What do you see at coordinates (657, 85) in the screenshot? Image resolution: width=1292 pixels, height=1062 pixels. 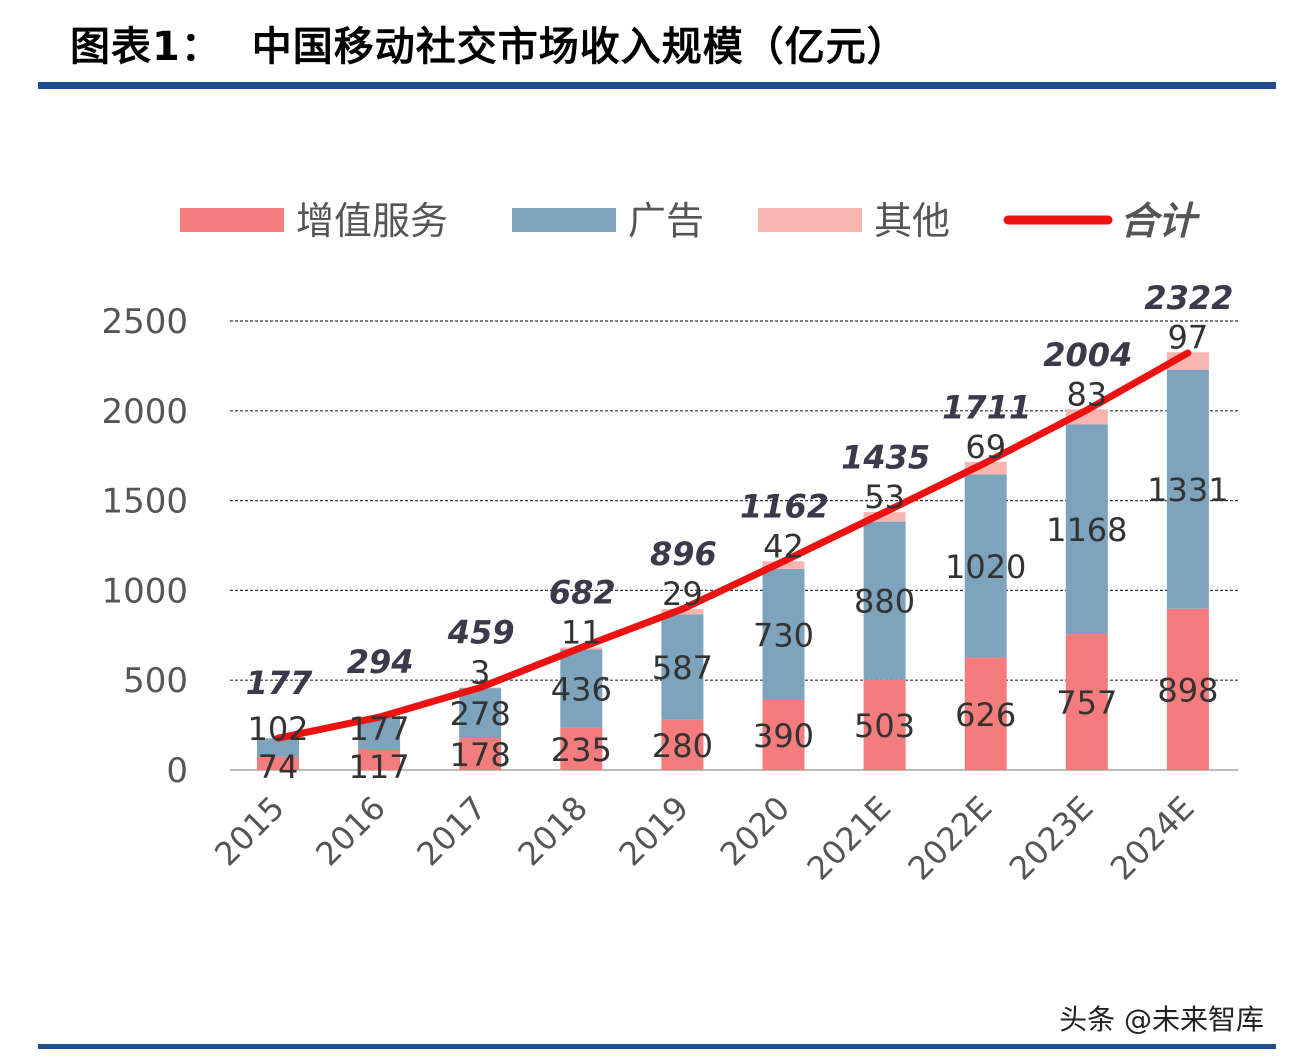 I see `top-rule` at bounding box center [657, 85].